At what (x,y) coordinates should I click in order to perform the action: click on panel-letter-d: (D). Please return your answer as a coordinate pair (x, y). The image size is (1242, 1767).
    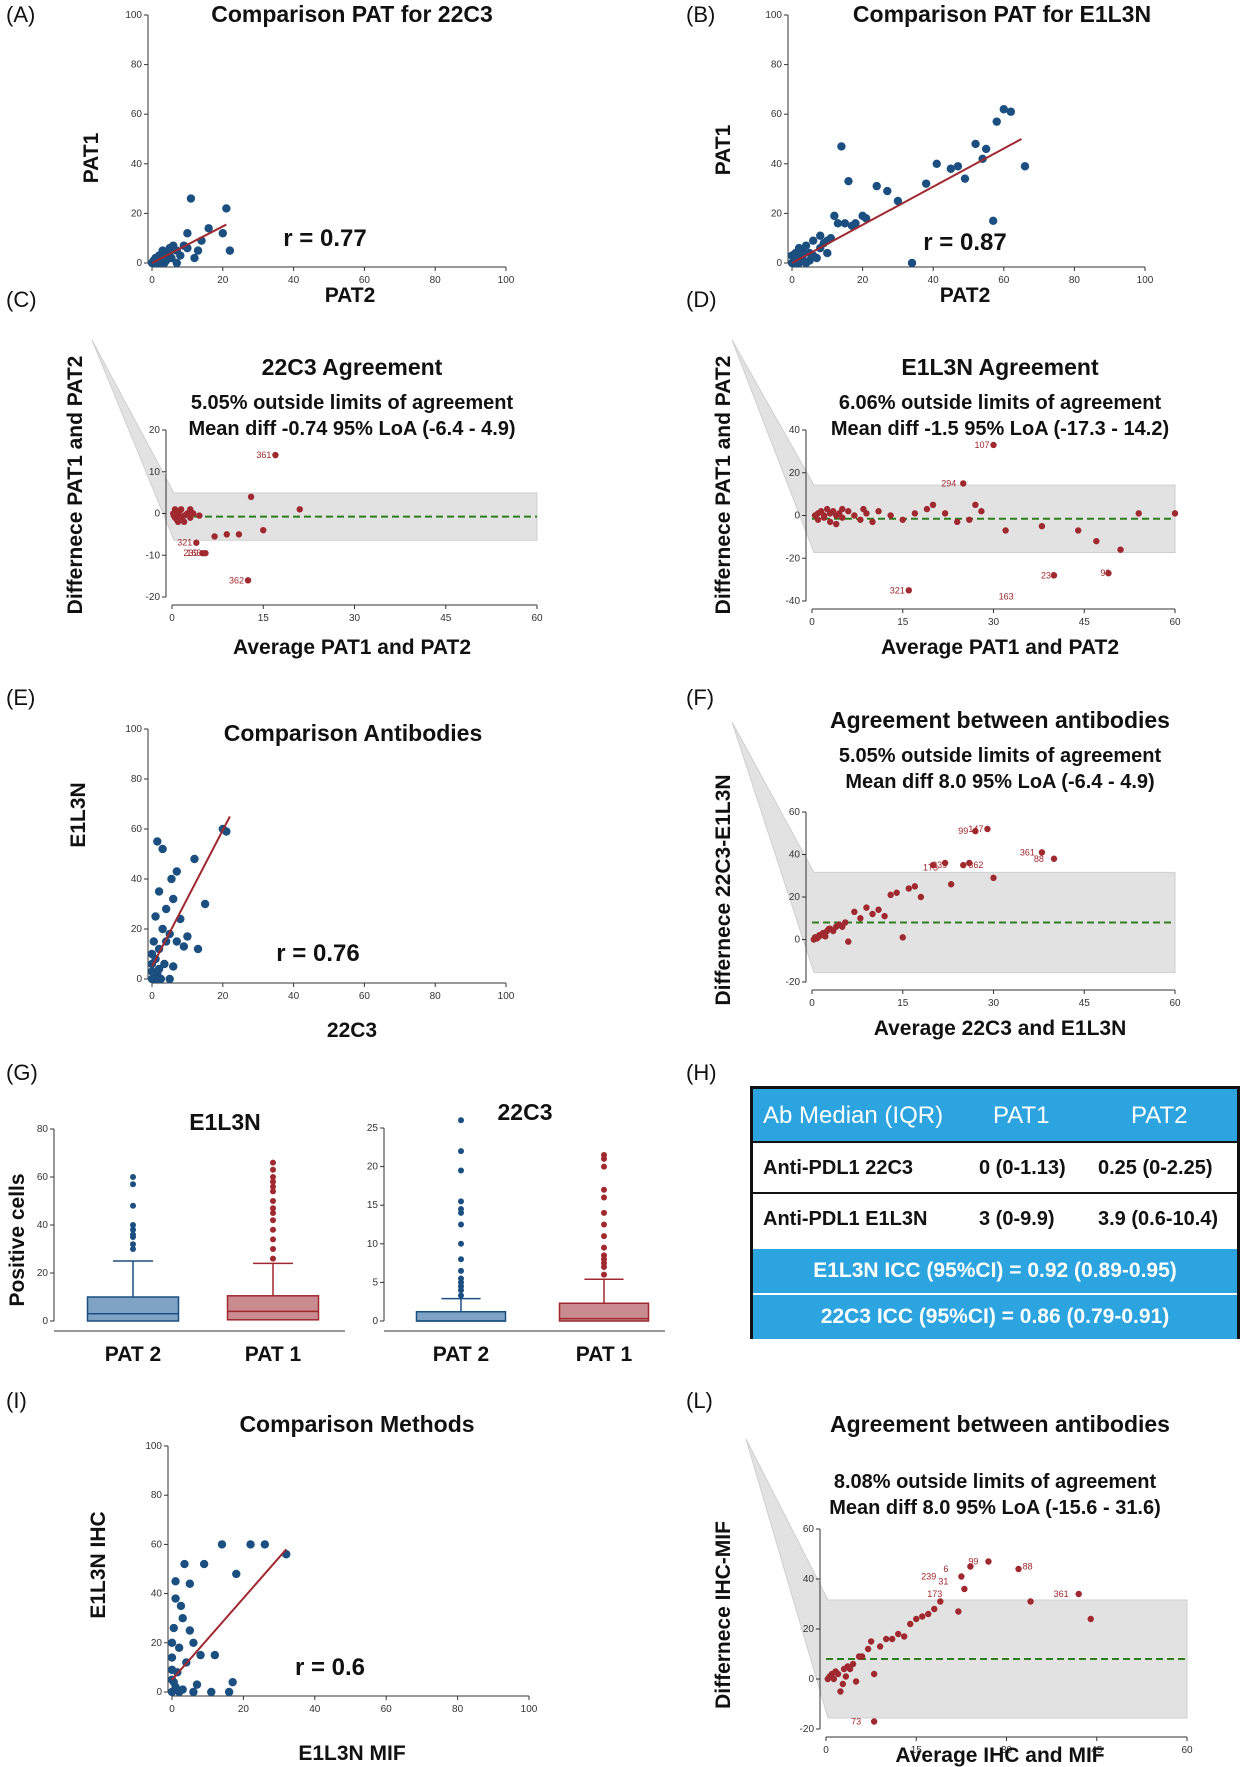
    Looking at the image, I should click on (701, 299).